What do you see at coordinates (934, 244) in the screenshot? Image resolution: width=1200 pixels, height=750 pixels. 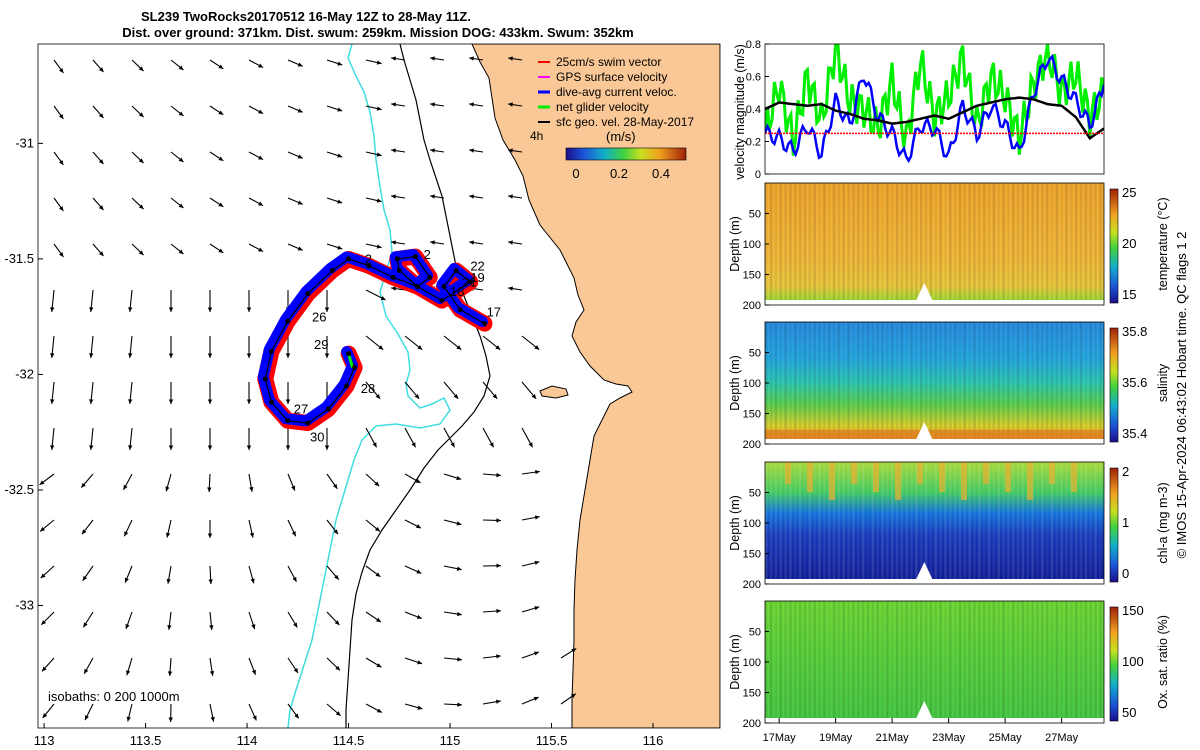 I see `panel-temperature-field` at bounding box center [934, 244].